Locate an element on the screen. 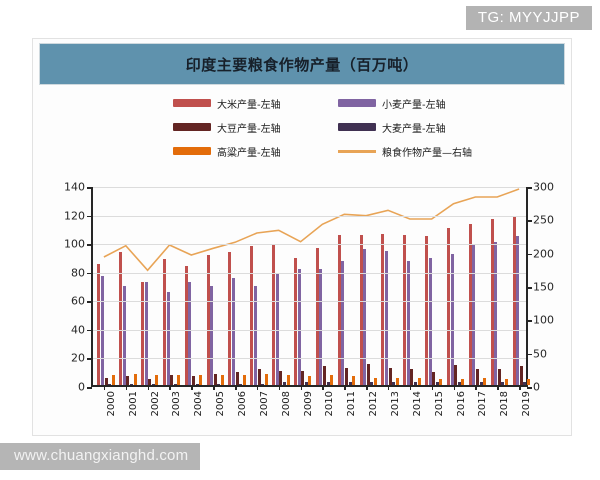 This screenshot has width=600, height=480. right-axis-tick-label: 250 is located at coordinates (543, 220).